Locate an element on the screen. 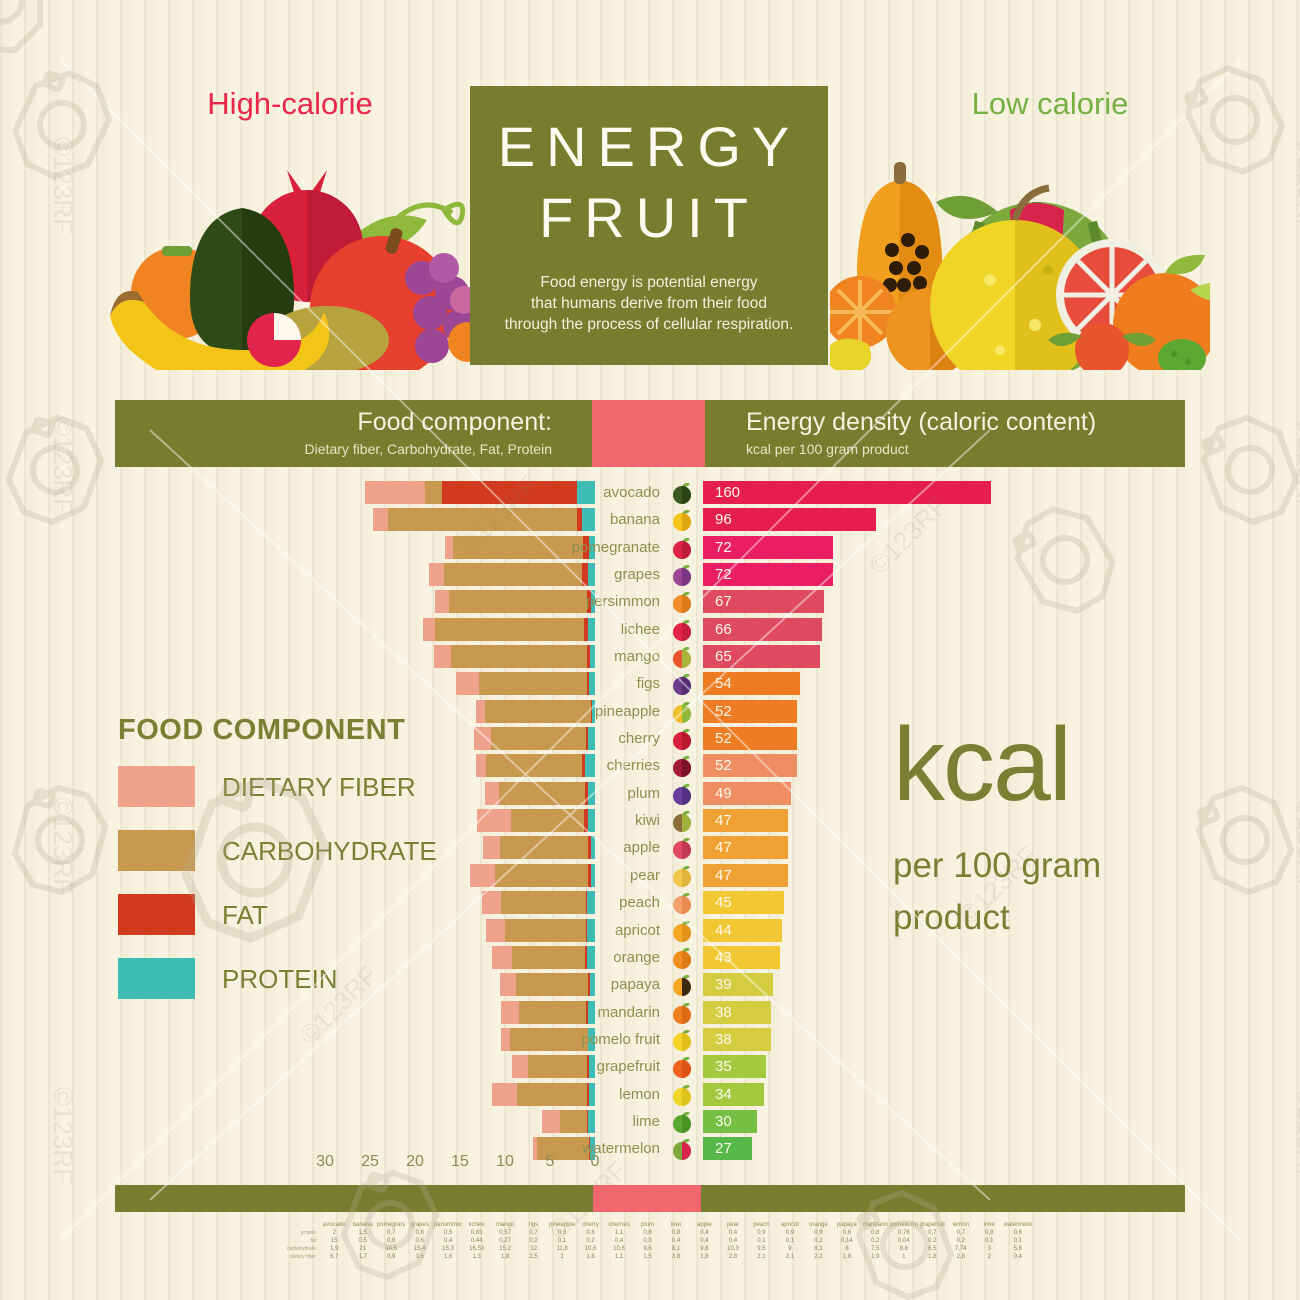  high-calorie-label: High-calorie is located at coordinates (290, 103).